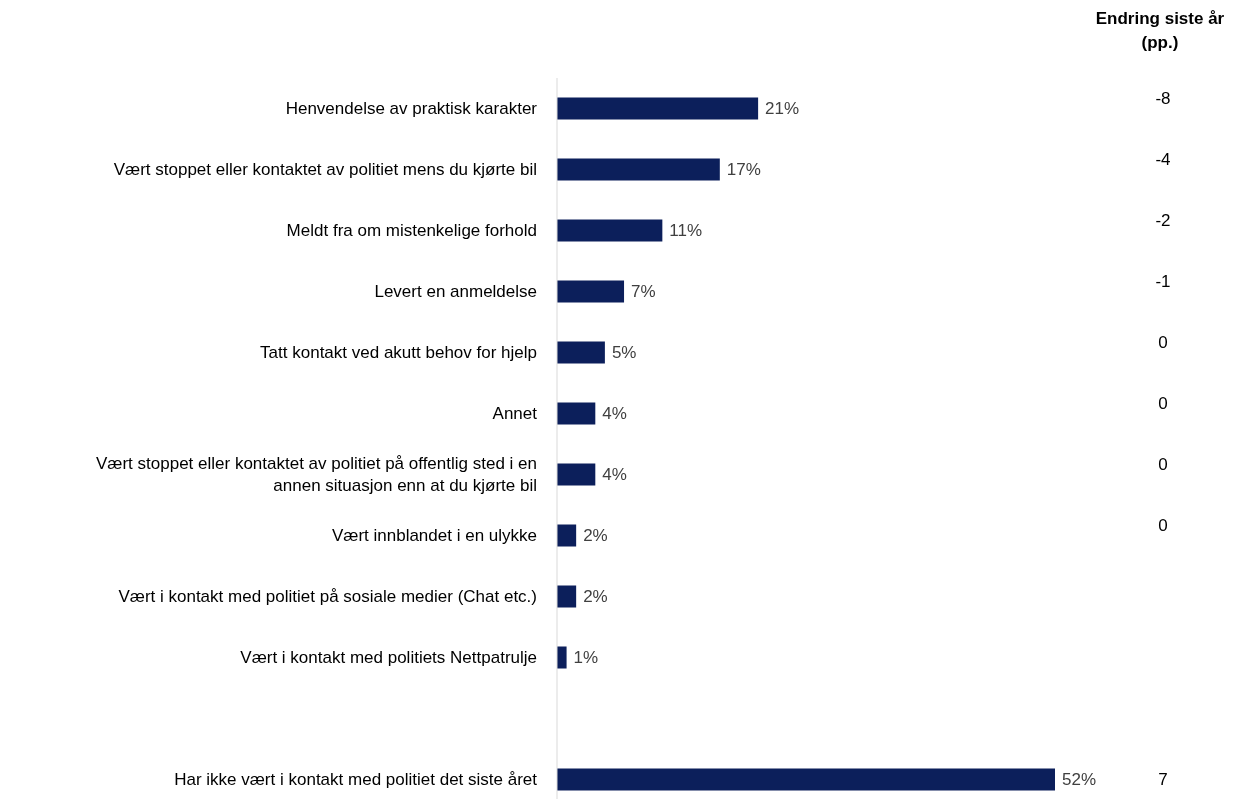 The height and width of the screenshot is (801, 1236). What do you see at coordinates (434, 536) in the screenshot?
I see `y-tick-label: Vært innblandet i en ulykke` at bounding box center [434, 536].